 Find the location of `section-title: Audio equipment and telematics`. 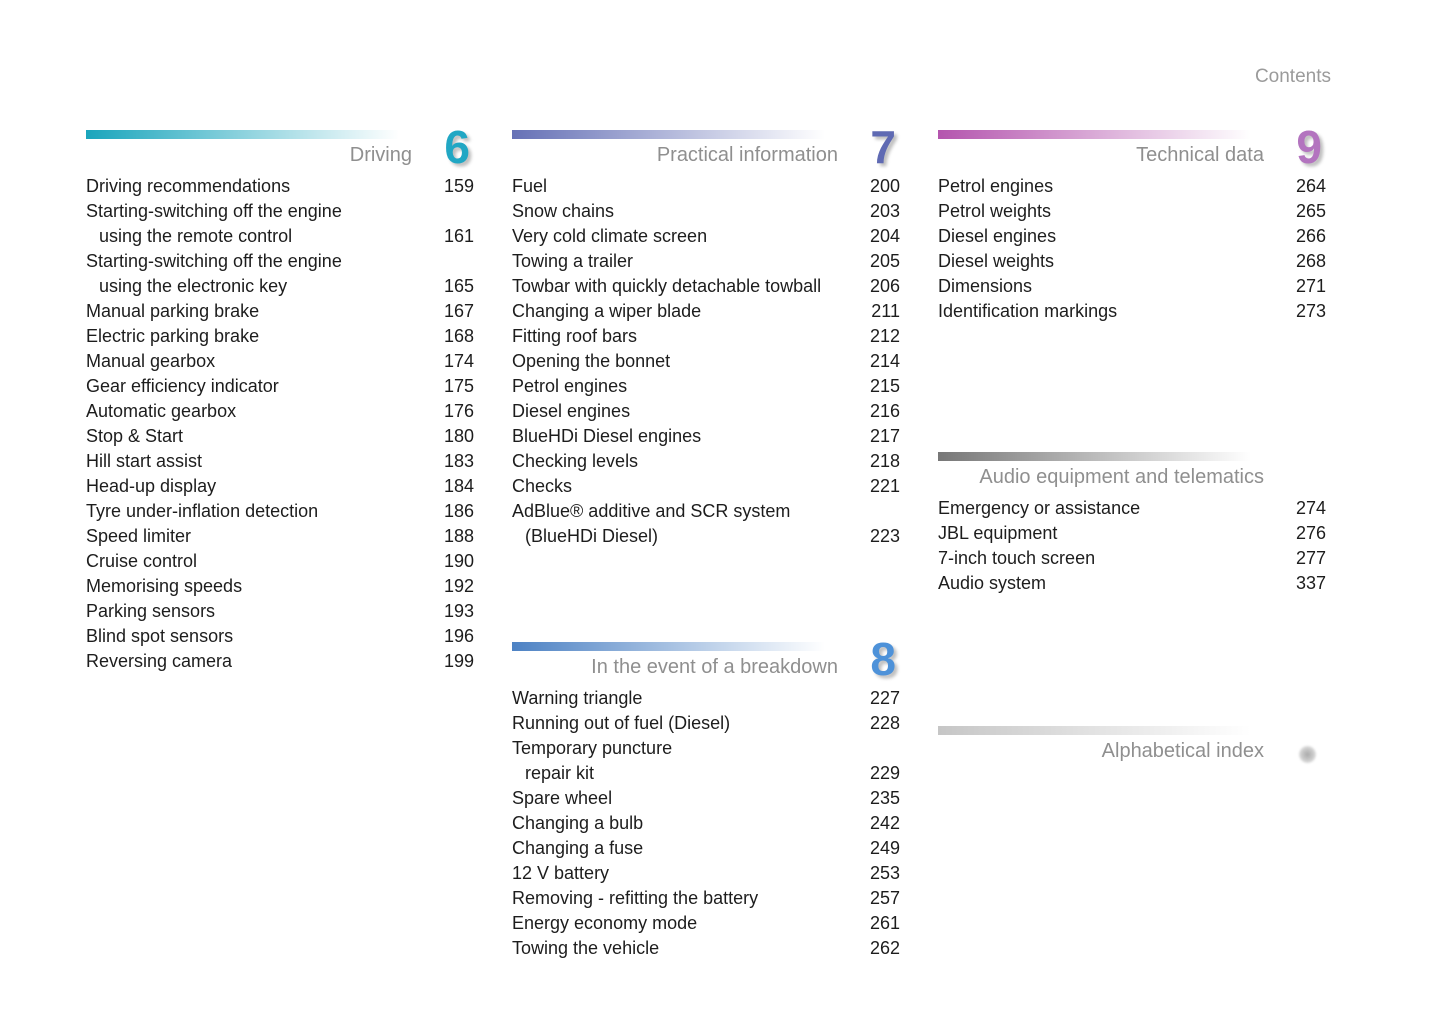

section-title: Audio equipment and telematics is located at coordinates (1121, 477).